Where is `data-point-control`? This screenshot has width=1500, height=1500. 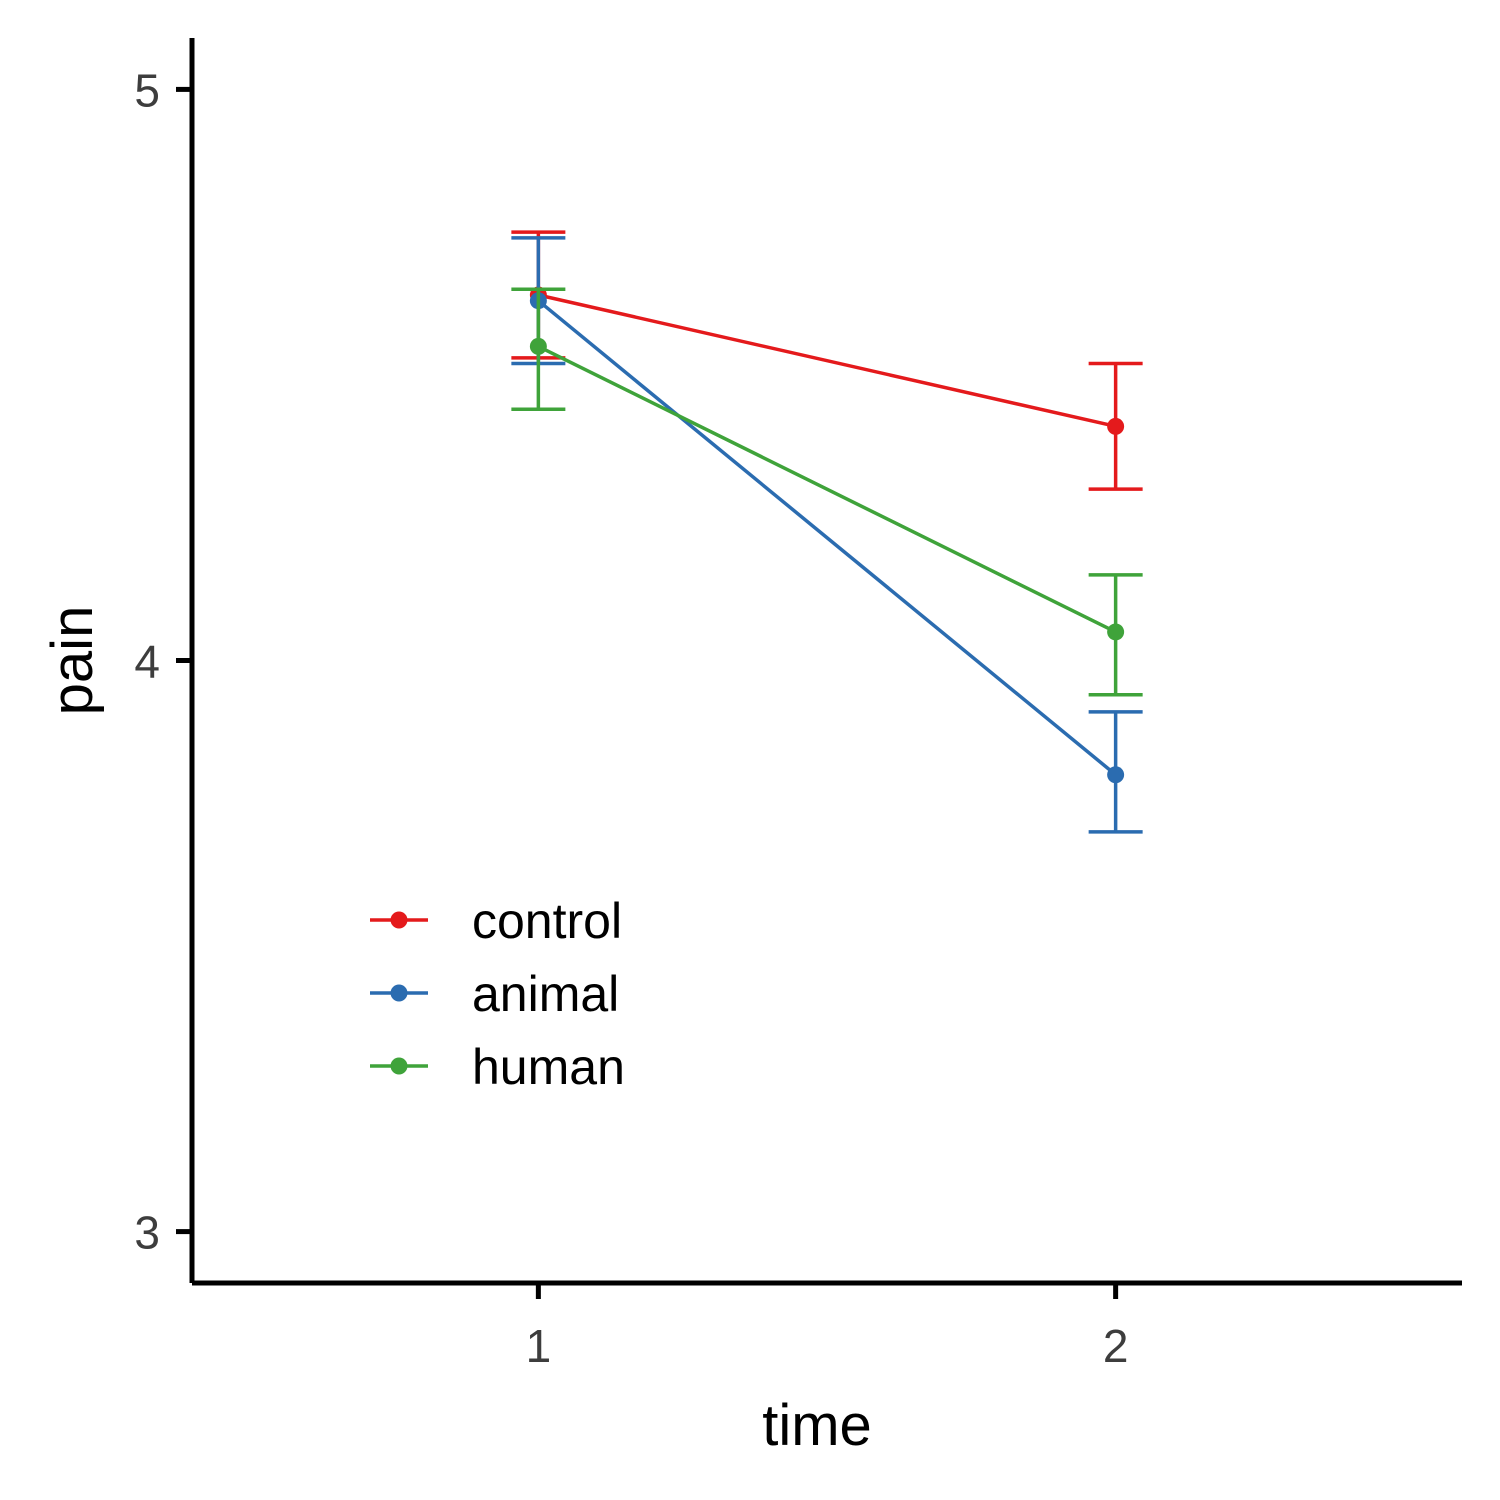
data-point-control is located at coordinates (1116, 426).